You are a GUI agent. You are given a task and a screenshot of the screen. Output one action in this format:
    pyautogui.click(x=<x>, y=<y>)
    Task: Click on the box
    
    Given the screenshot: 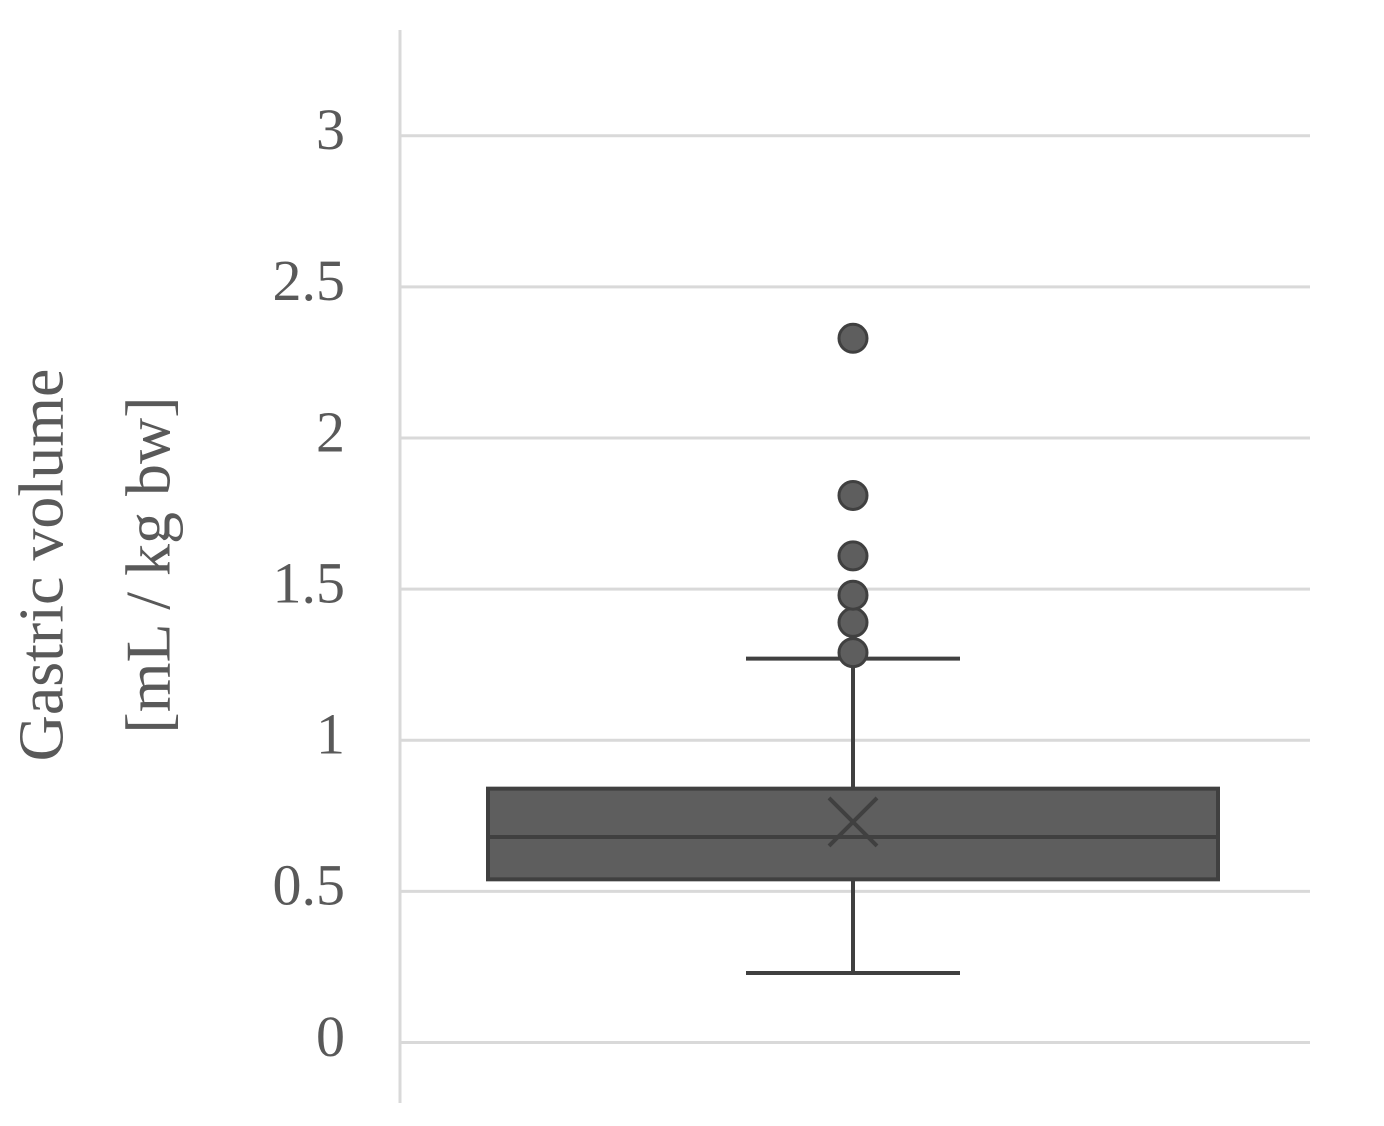 What is the action you would take?
    pyautogui.click(x=853, y=834)
    